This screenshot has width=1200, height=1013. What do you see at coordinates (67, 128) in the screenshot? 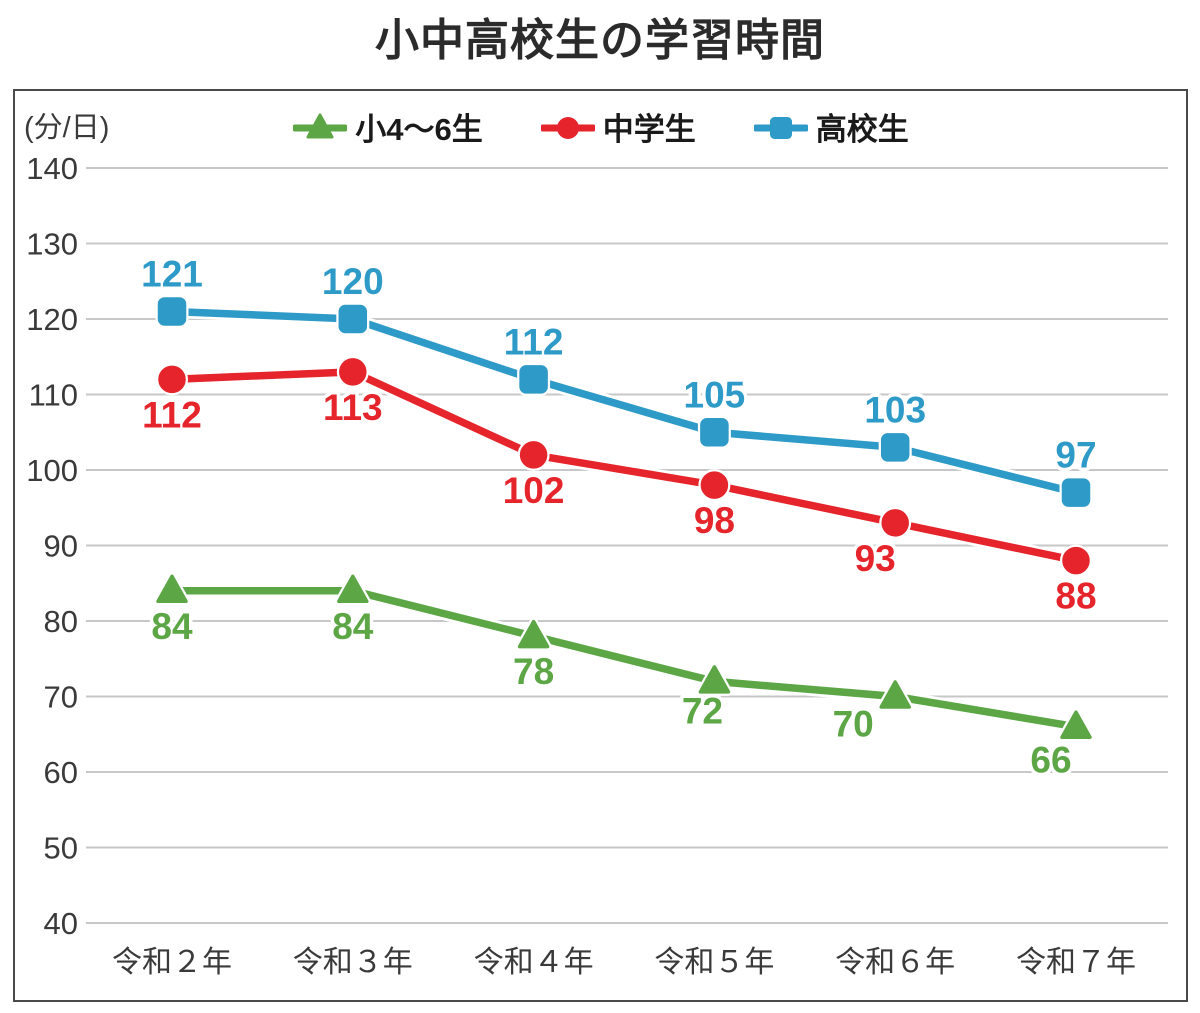
I see `y-axis-unit-label: (分/日)` at bounding box center [67, 128].